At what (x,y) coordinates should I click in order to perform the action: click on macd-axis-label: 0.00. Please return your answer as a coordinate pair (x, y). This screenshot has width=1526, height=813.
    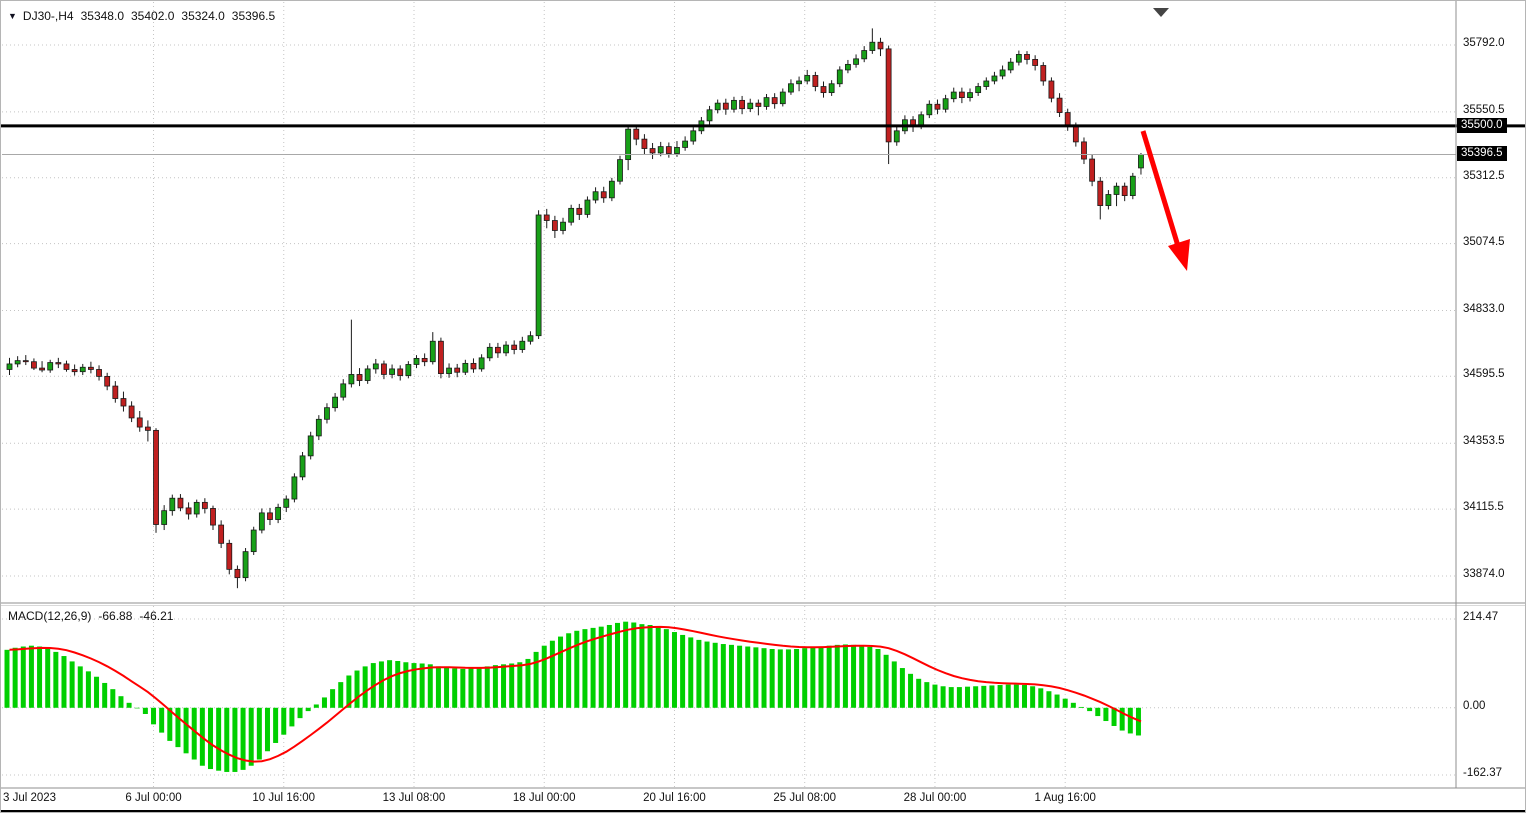
    Looking at the image, I should click on (1474, 705).